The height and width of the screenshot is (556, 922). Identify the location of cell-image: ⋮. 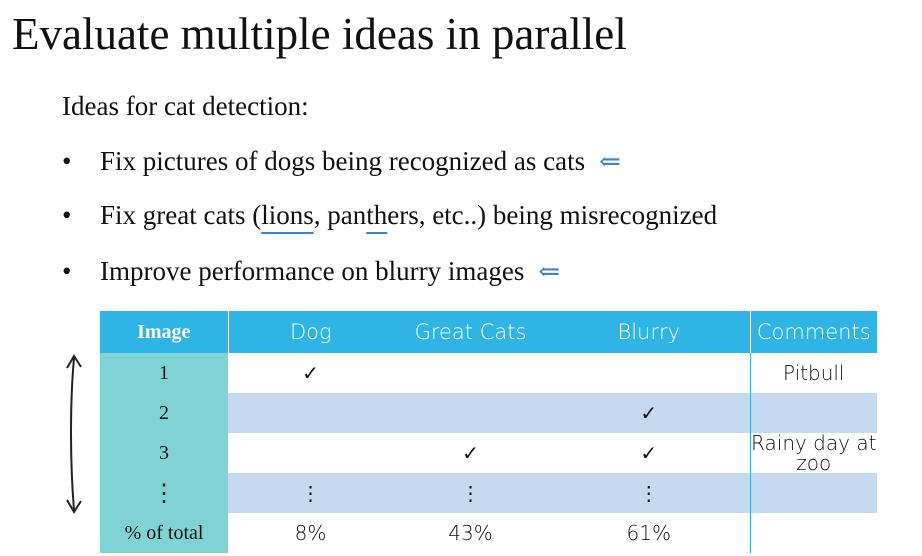
(164, 493).